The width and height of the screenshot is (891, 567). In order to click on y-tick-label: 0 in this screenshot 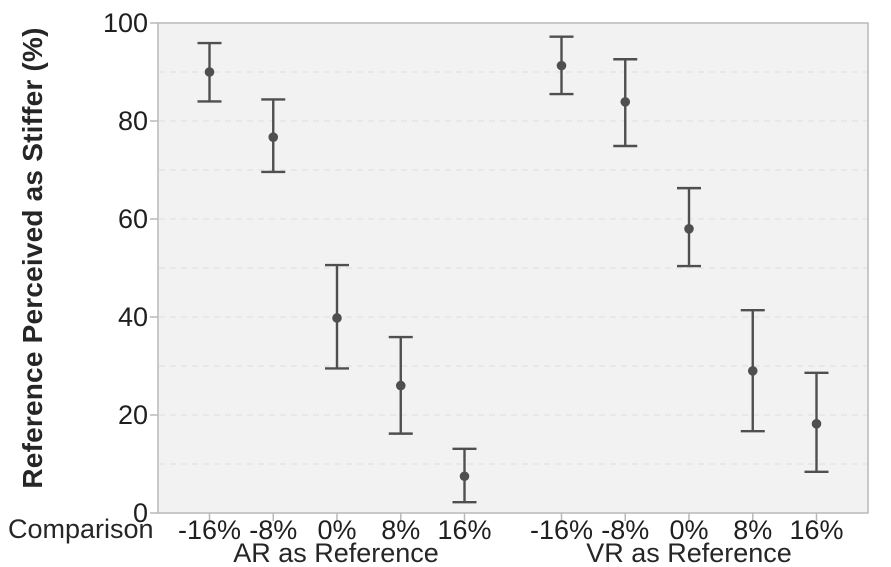, I will do `click(140, 513)`.